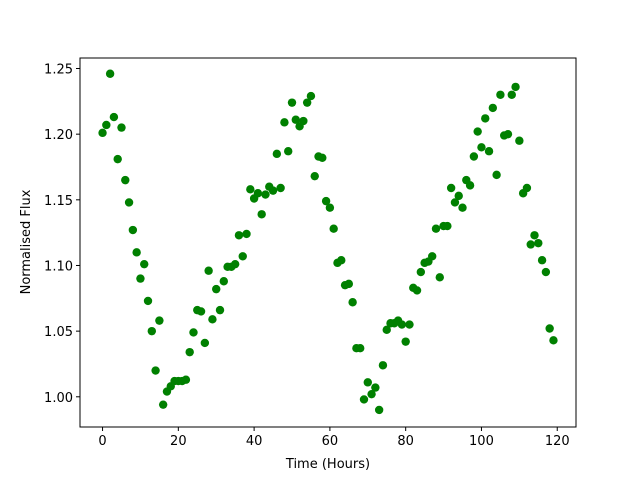 The image size is (640, 480). What do you see at coordinates (405, 441) in the screenshot?
I see `x-tick-label: 80` at bounding box center [405, 441].